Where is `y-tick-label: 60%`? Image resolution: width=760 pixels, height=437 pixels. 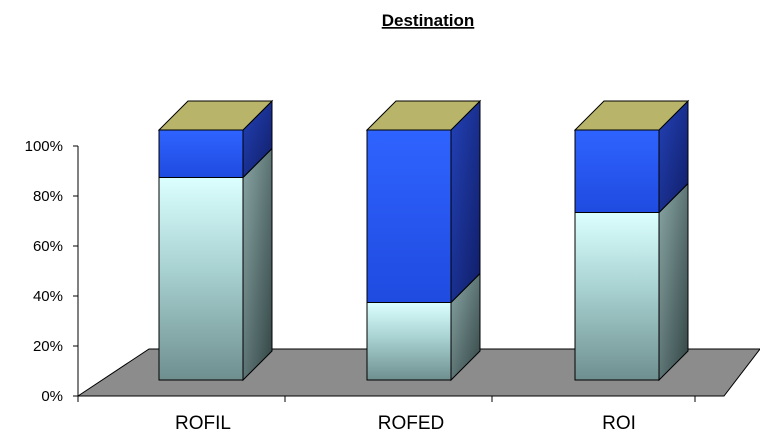 y-tick-label: 60% is located at coordinates (48, 246).